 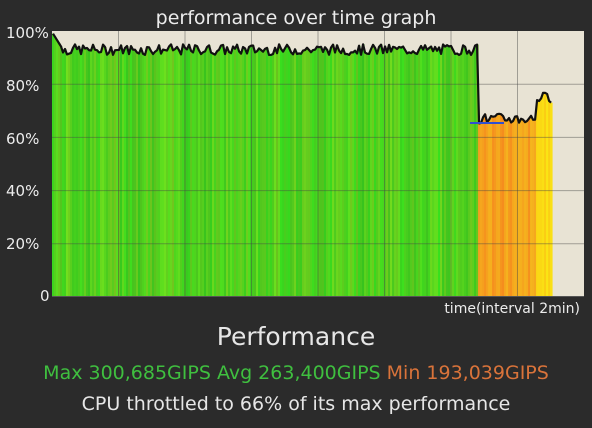 What do you see at coordinates (127, 373) in the screenshot?
I see `max-stat: Max 300,685GIPS` at bounding box center [127, 373].